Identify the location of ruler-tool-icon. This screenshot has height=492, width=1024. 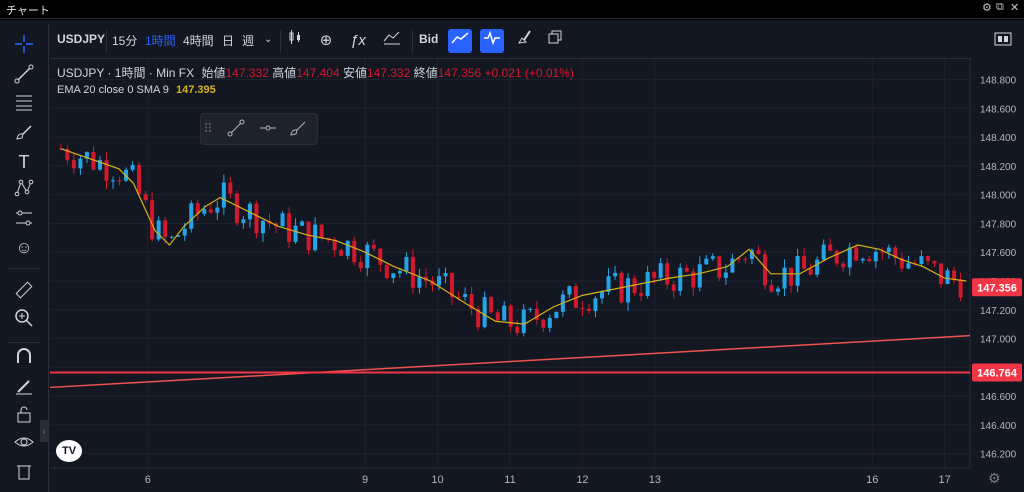
(24, 292).